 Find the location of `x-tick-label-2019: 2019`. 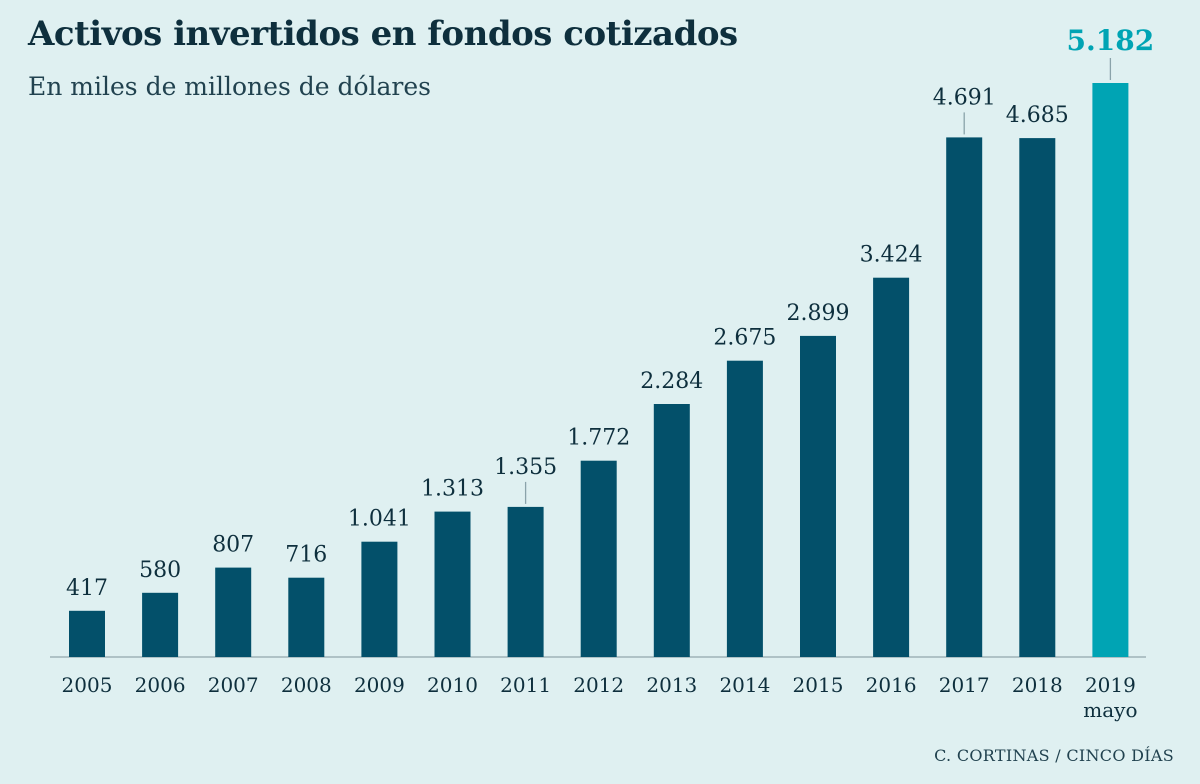

x-tick-label-2019: 2019 is located at coordinates (1110, 685).